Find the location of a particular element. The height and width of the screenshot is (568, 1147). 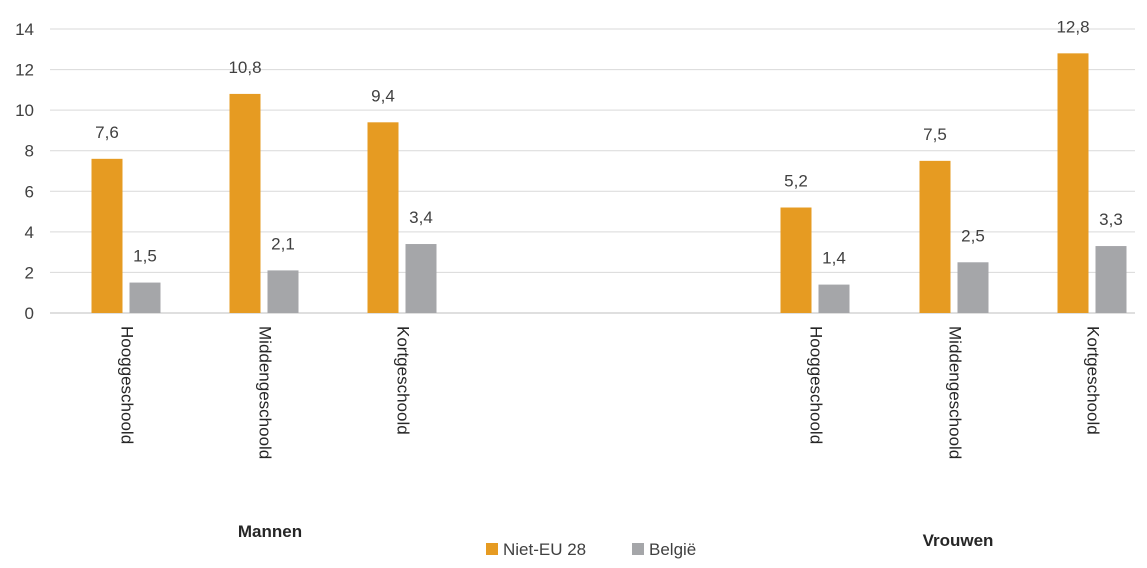

y-tick-label: 14 is located at coordinates (24, 29).